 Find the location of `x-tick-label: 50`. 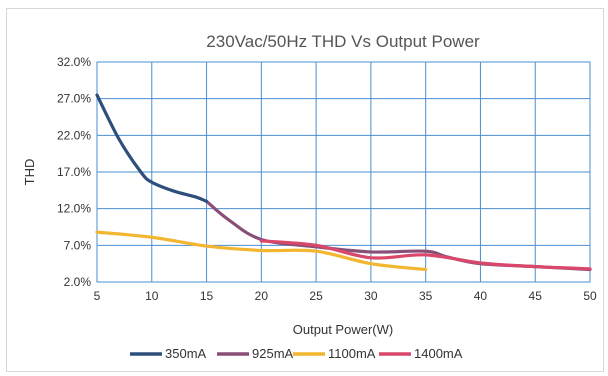

x-tick-label: 50 is located at coordinates (590, 296).